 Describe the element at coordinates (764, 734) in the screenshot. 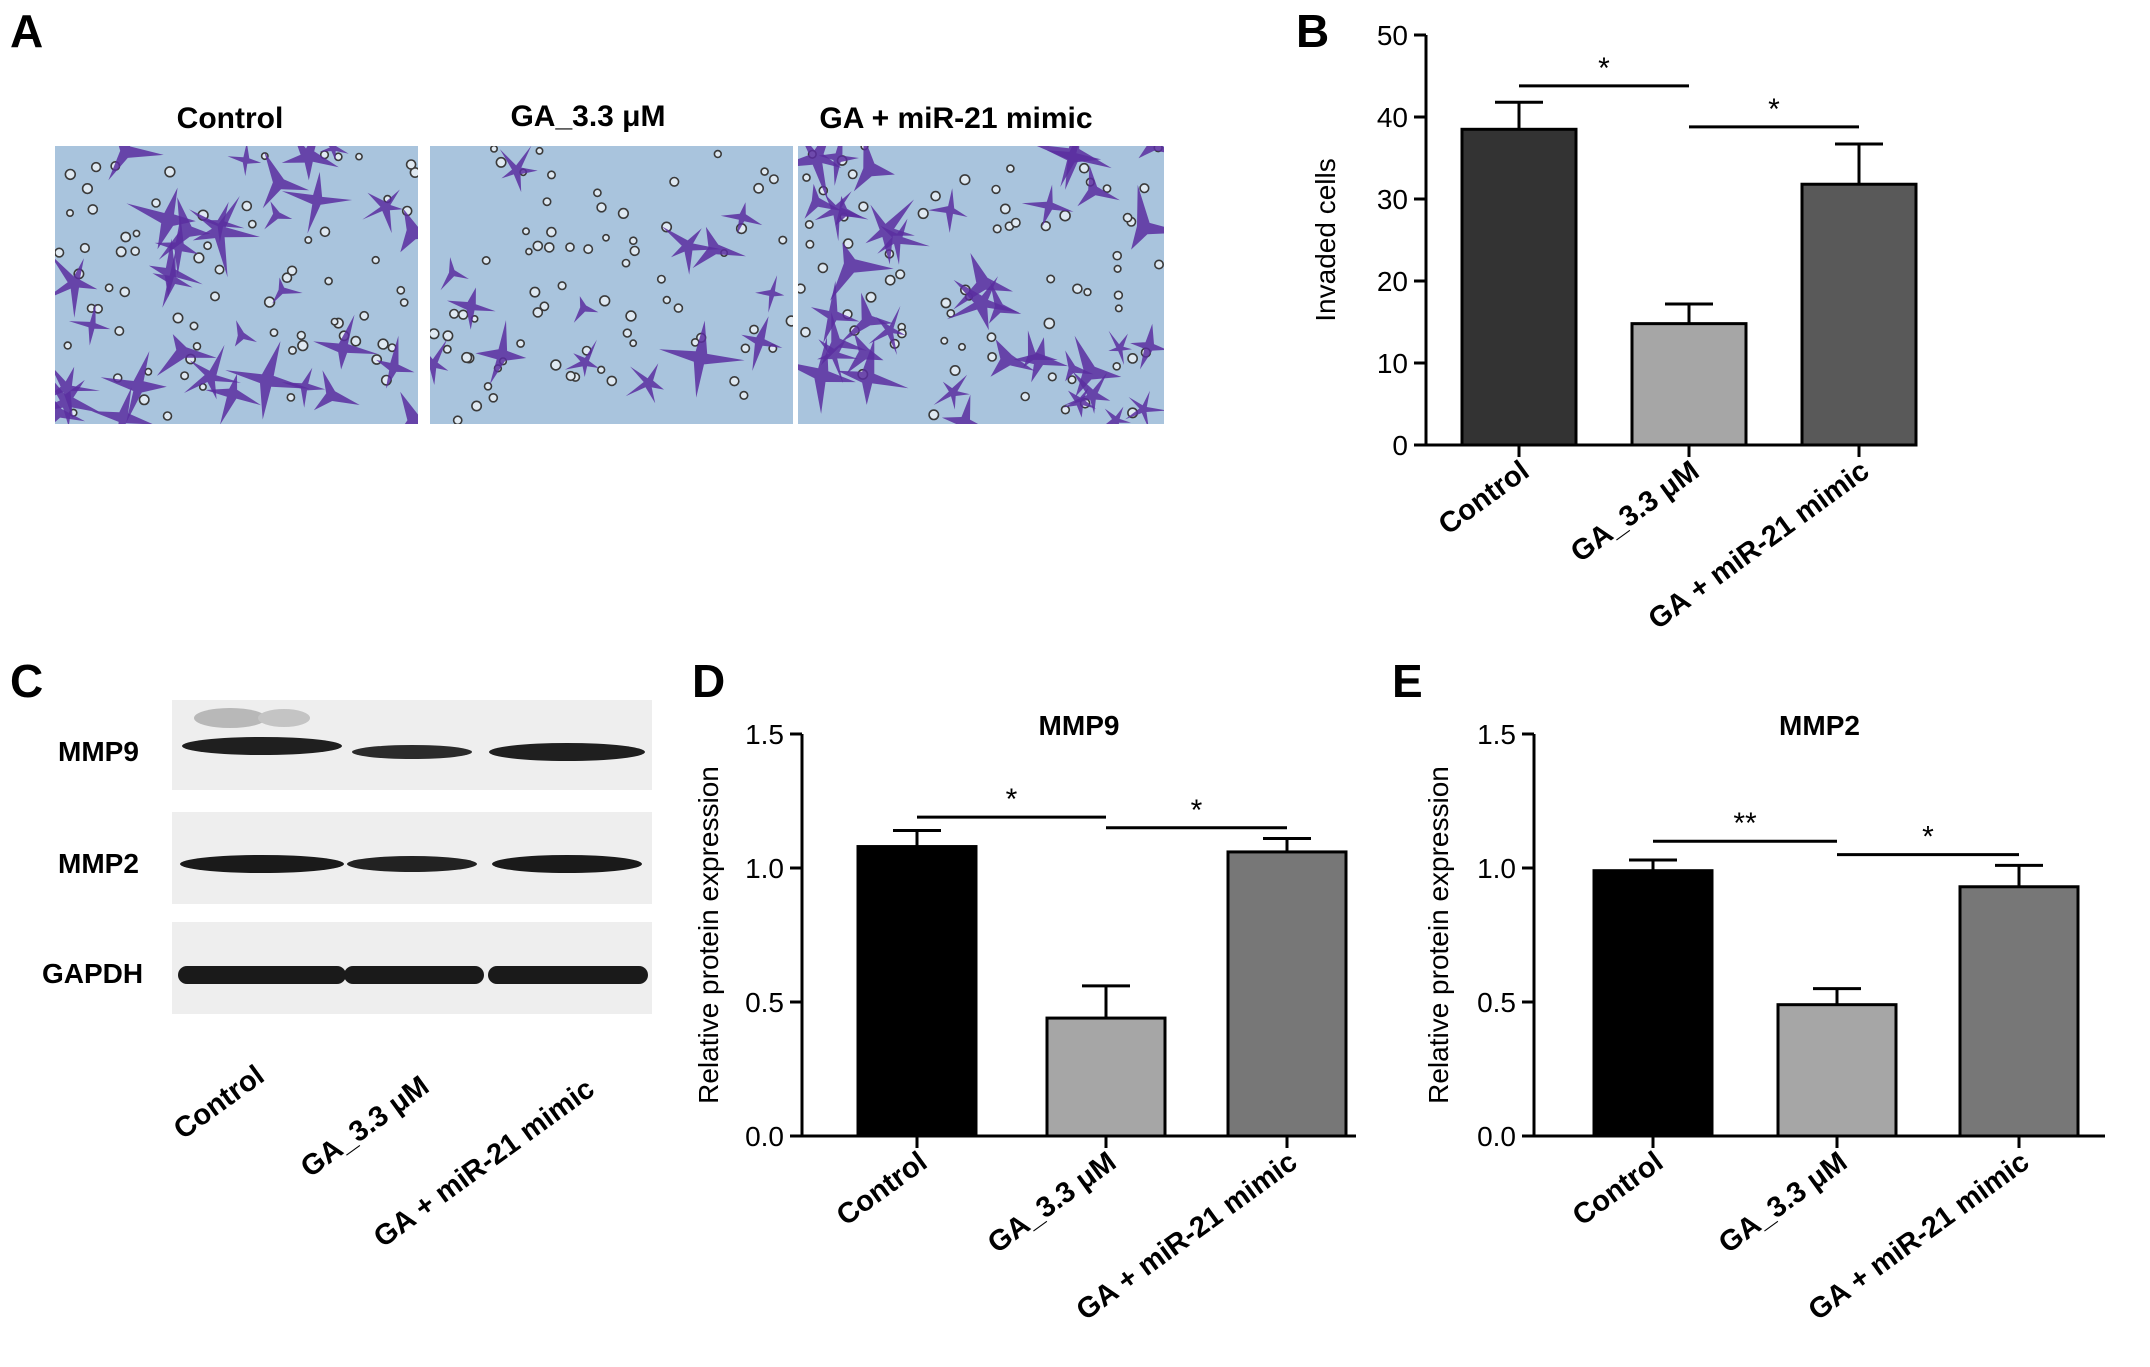

I see `y-tick-label: 1.5` at that location.